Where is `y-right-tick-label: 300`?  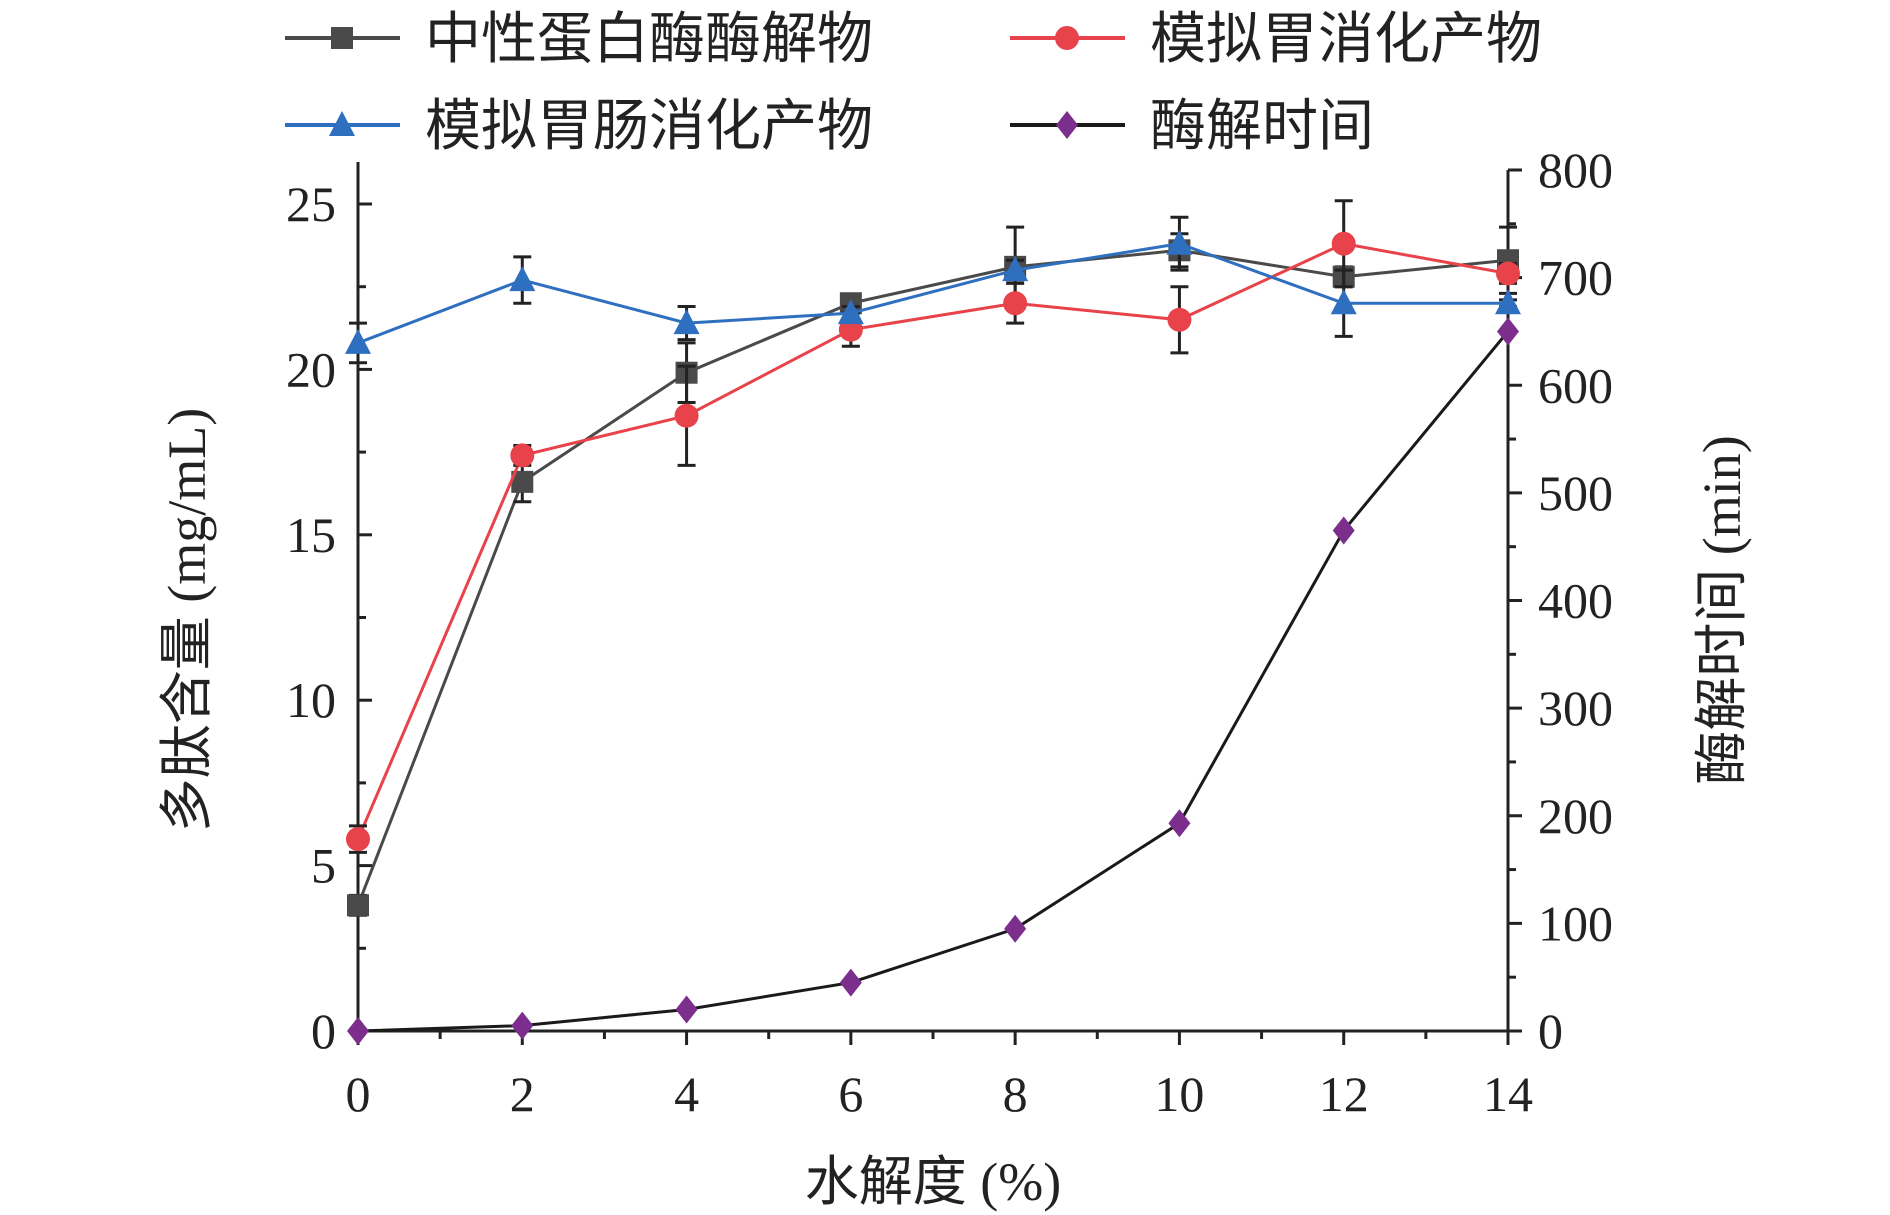 y-right-tick-label: 300 is located at coordinates (1575, 708).